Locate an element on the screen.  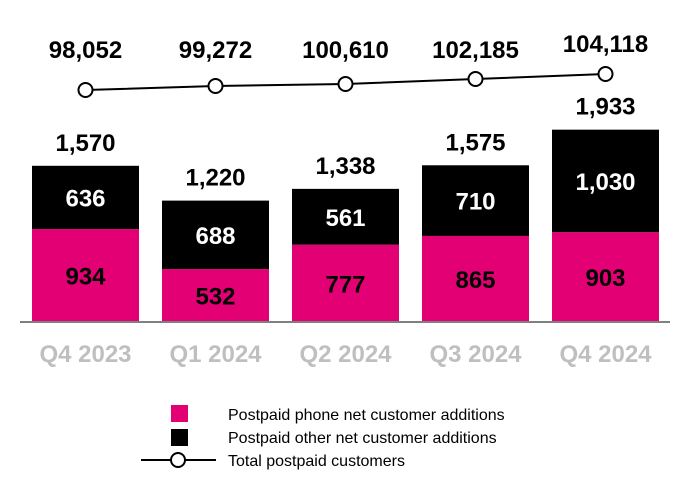
x-tick-label: Q2 2024 is located at coordinates (345, 354).